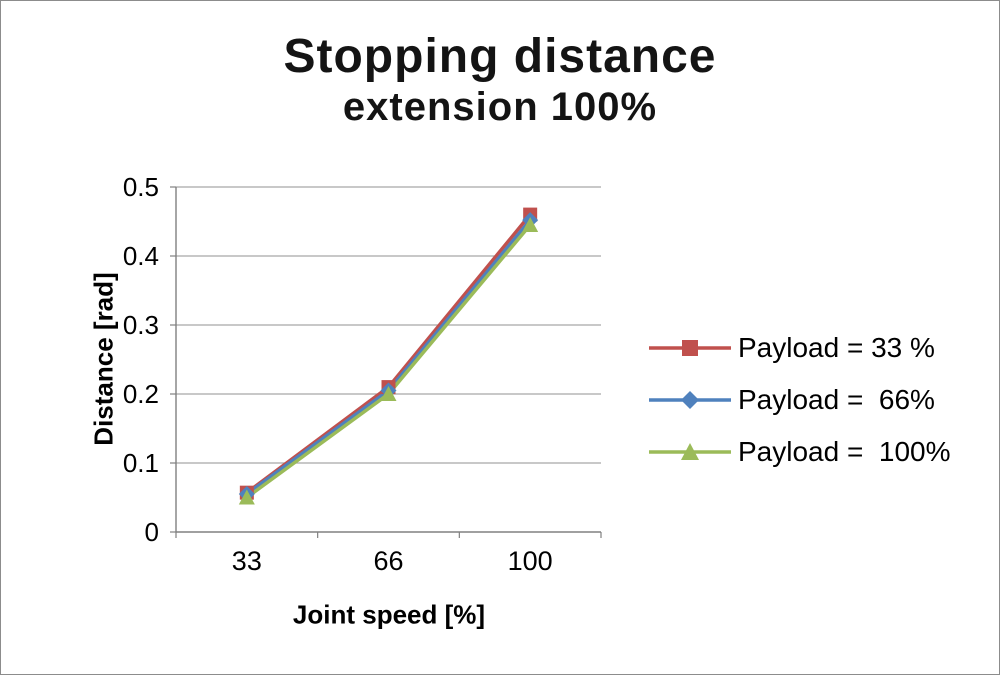 This screenshot has width=1000, height=675. Describe the element at coordinates (836, 347) in the screenshot. I see `legend-label: Payload = 33 %` at that location.